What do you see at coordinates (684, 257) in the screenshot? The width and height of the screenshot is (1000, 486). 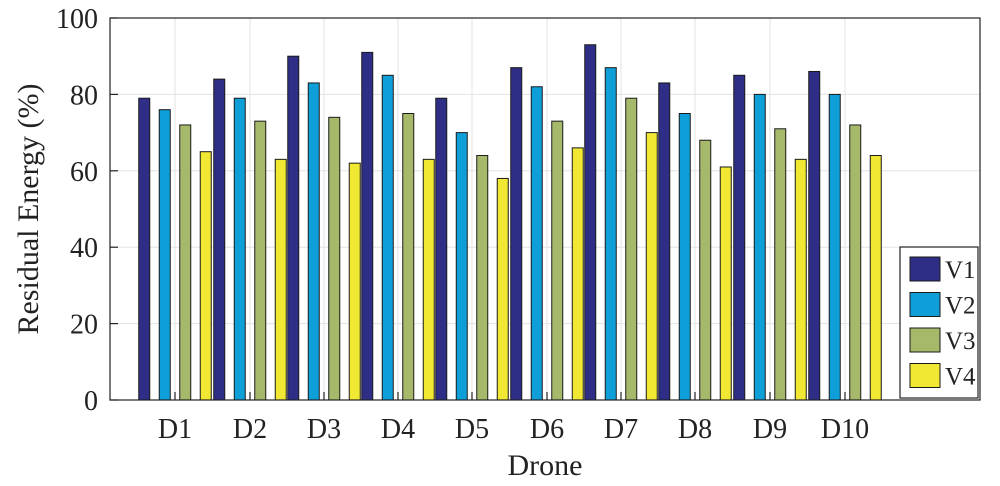 I see `bar-v2-d8` at bounding box center [684, 257].